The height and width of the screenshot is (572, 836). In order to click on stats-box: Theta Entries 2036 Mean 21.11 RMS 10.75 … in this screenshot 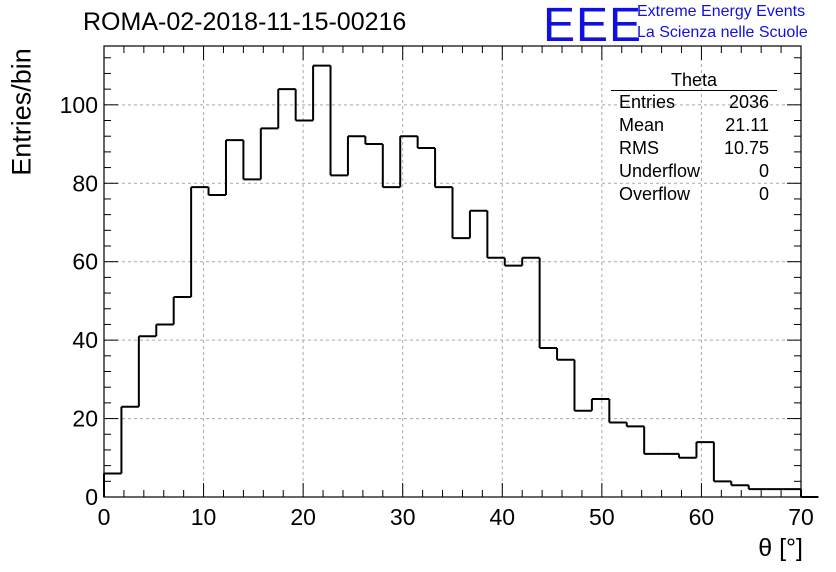, I will do `click(694, 138)`.